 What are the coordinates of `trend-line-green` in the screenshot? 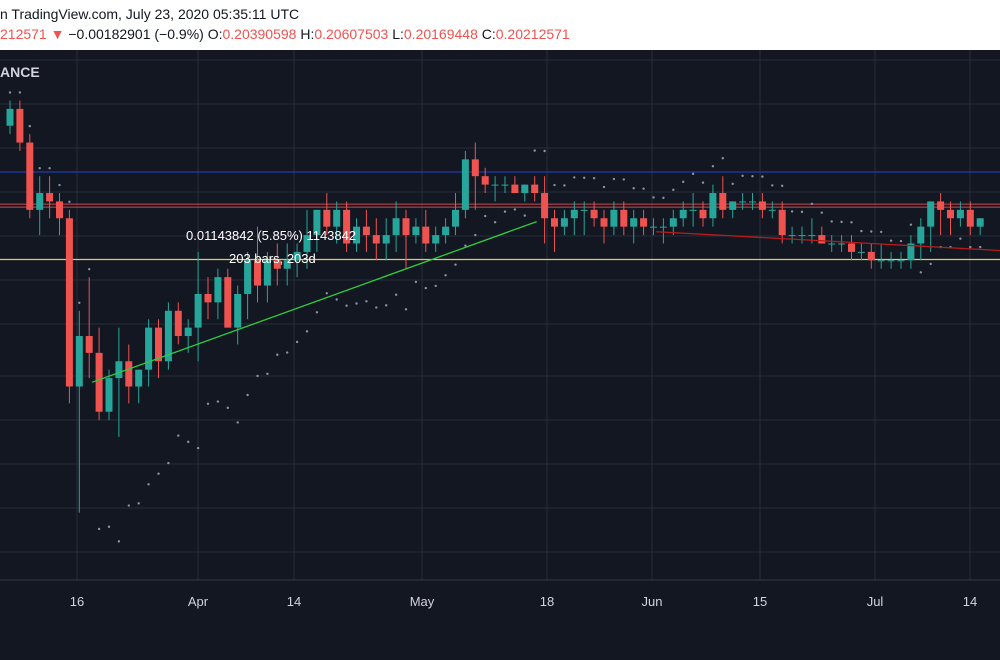 It's located at (314, 302).